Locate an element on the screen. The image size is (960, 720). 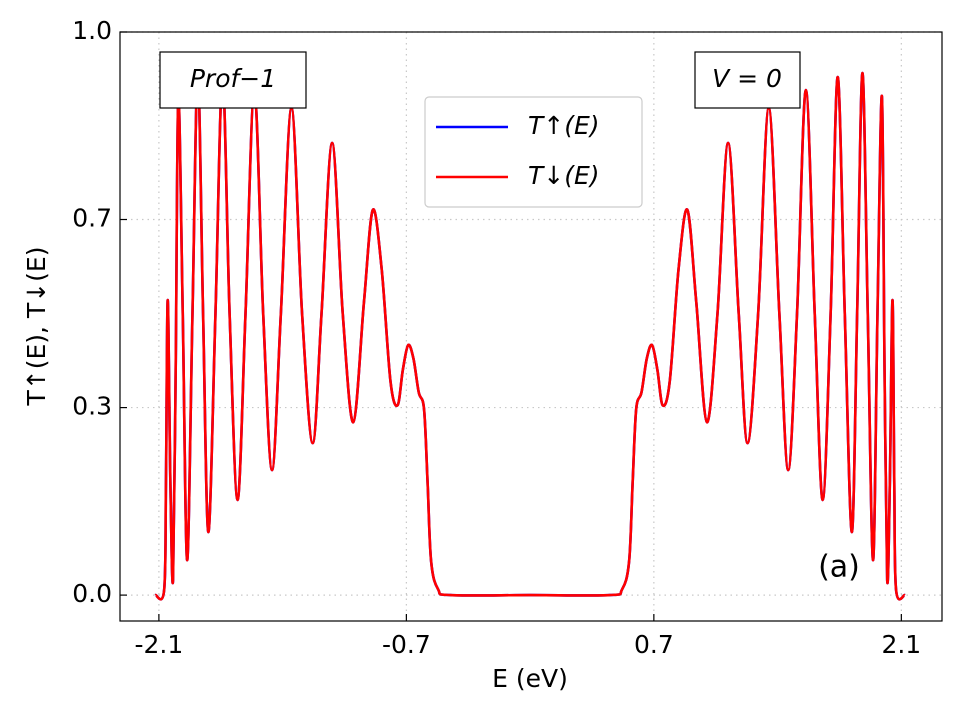
x-tick-label: 2.1 is located at coordinates (901, 644).